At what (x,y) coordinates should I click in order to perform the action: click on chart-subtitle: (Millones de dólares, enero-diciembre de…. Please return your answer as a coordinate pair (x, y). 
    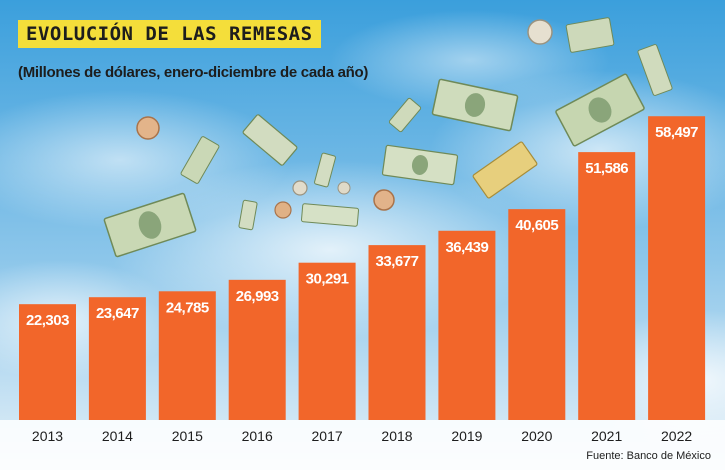
    Looking at the image, I should click on (193, 72).